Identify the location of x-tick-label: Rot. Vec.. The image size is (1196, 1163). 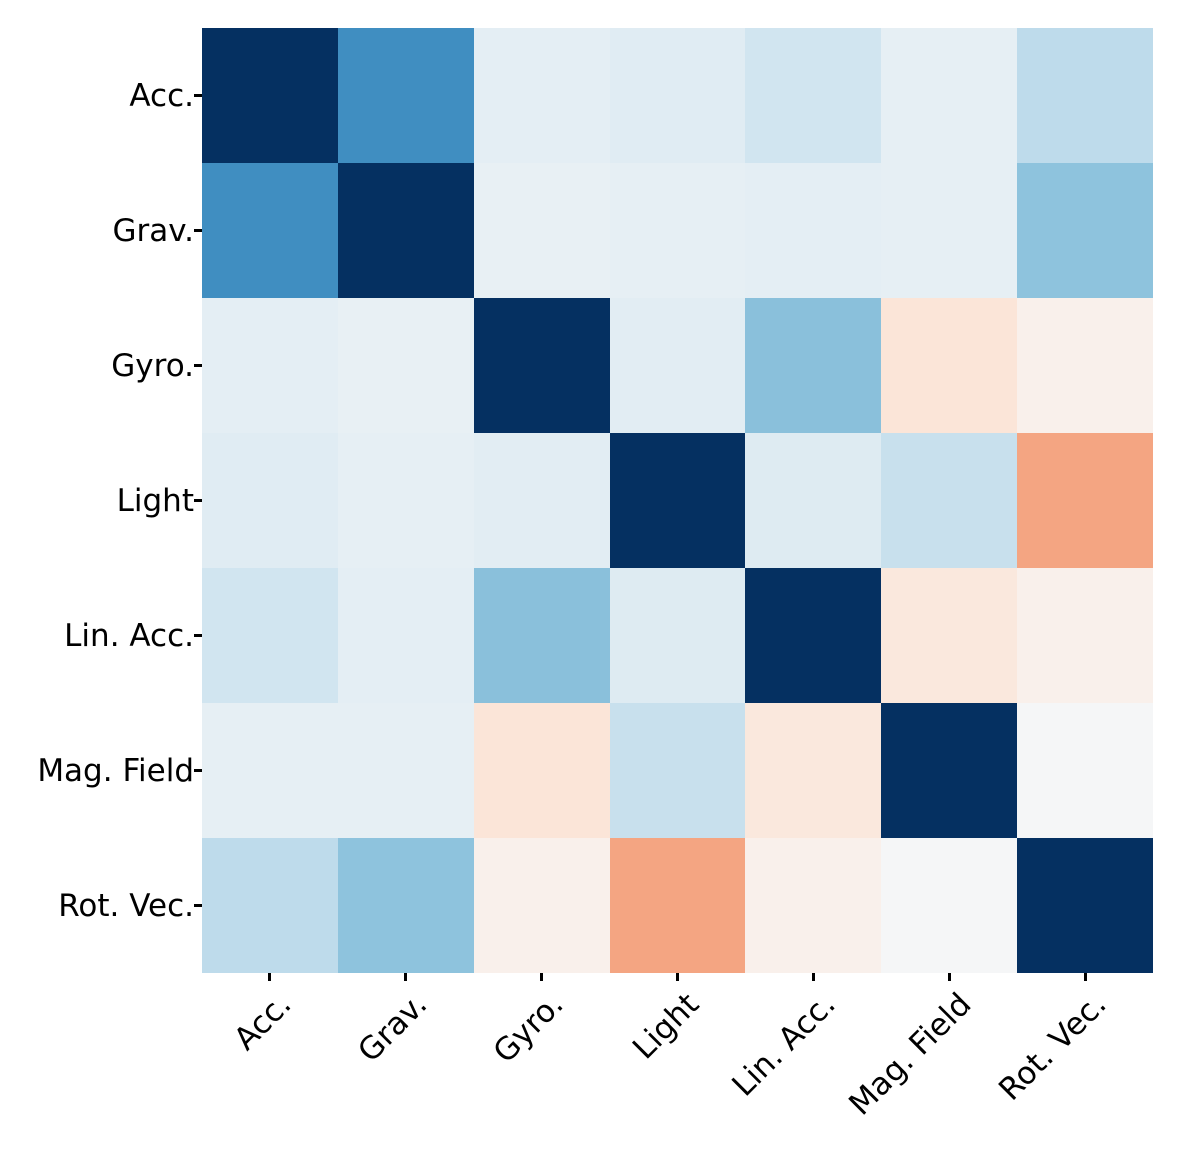
(1053, 1047).